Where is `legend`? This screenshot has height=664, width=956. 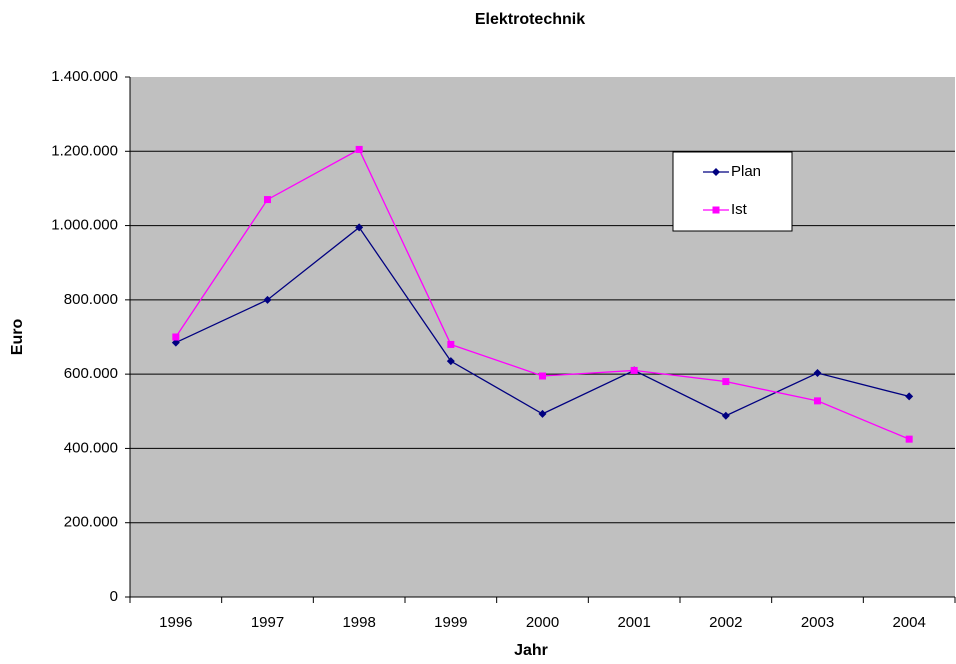
legend is located at coordinates (732, 191).